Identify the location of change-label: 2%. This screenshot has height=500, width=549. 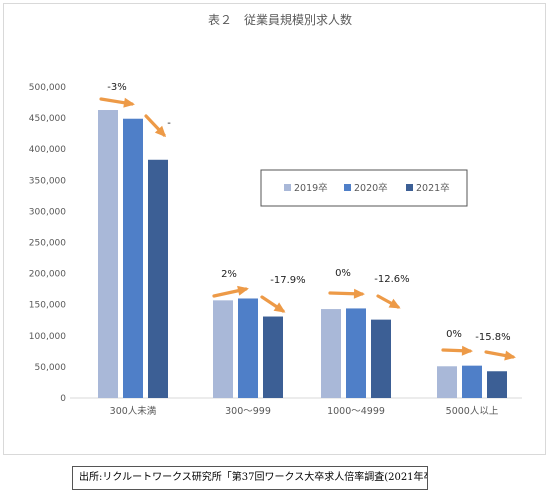
(229, 274).